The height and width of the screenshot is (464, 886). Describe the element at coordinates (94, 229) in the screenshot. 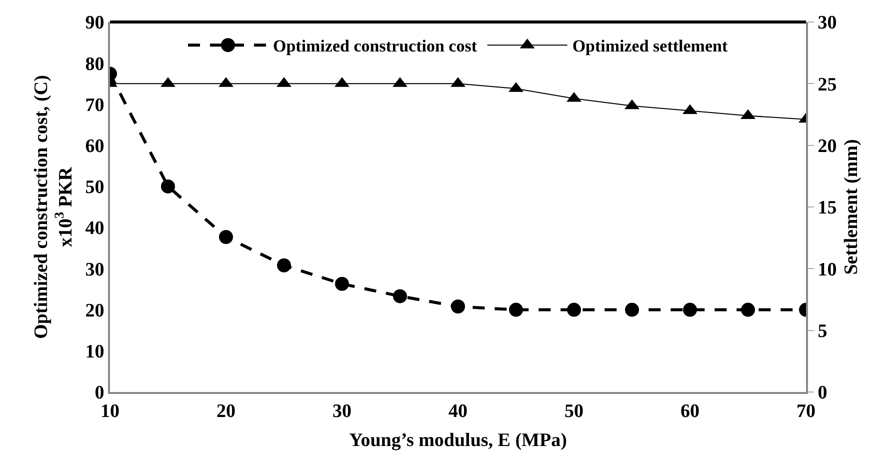

I see `y-tick-label: 40` at that location.